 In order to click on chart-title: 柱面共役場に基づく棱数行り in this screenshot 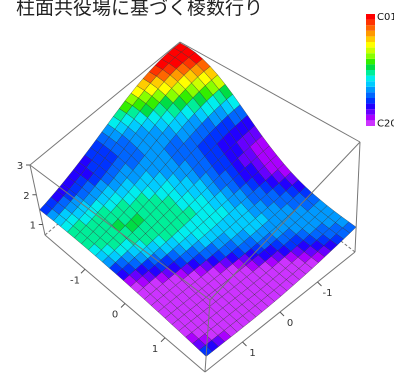, I will do `click(140, 9)`.